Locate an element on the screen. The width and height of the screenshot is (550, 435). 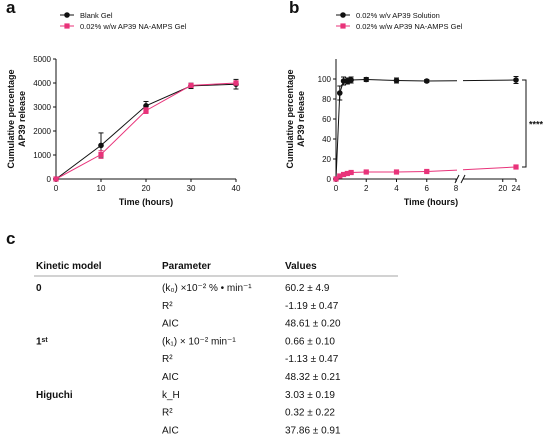
x-tick-label: 40 is located at coordinates (236, 188).